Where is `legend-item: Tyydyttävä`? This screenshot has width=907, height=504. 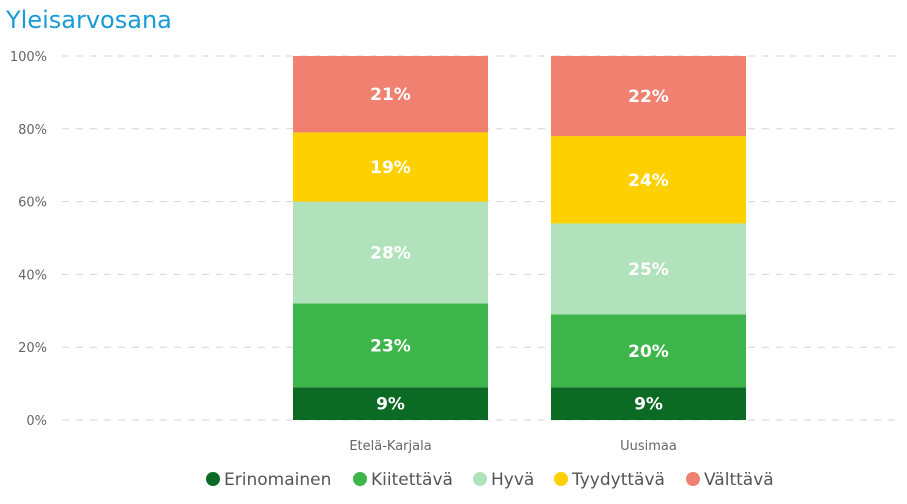 legend-item: Tyydyttävä is located at coordinates (609, 480).